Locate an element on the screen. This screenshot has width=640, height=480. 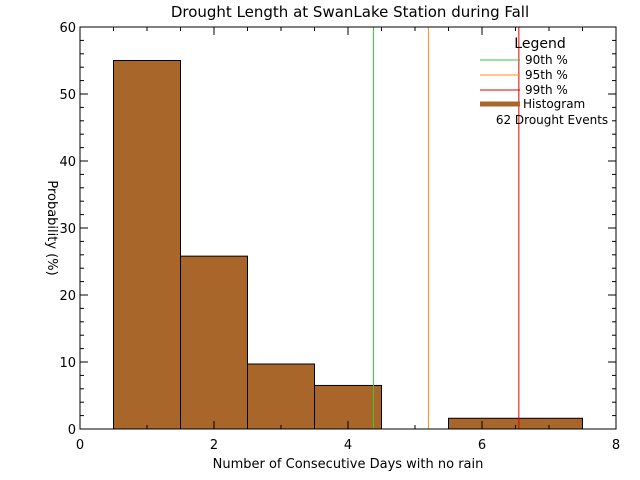
legend-label-1: 90th % is located at coordinates (546, 60).